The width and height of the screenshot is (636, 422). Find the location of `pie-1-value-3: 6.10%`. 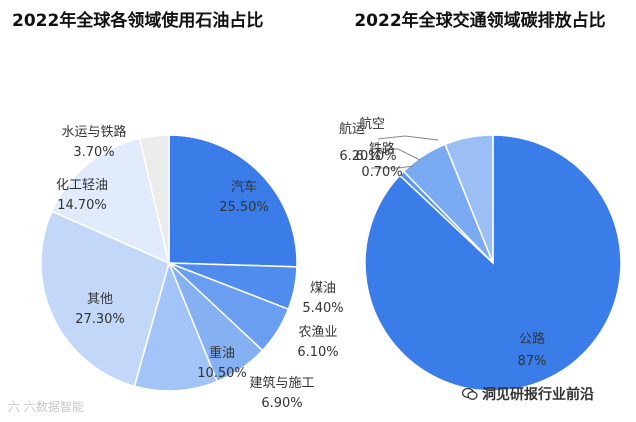

pie-1-value-3: 6.10% is located at coordinates (375, 156).